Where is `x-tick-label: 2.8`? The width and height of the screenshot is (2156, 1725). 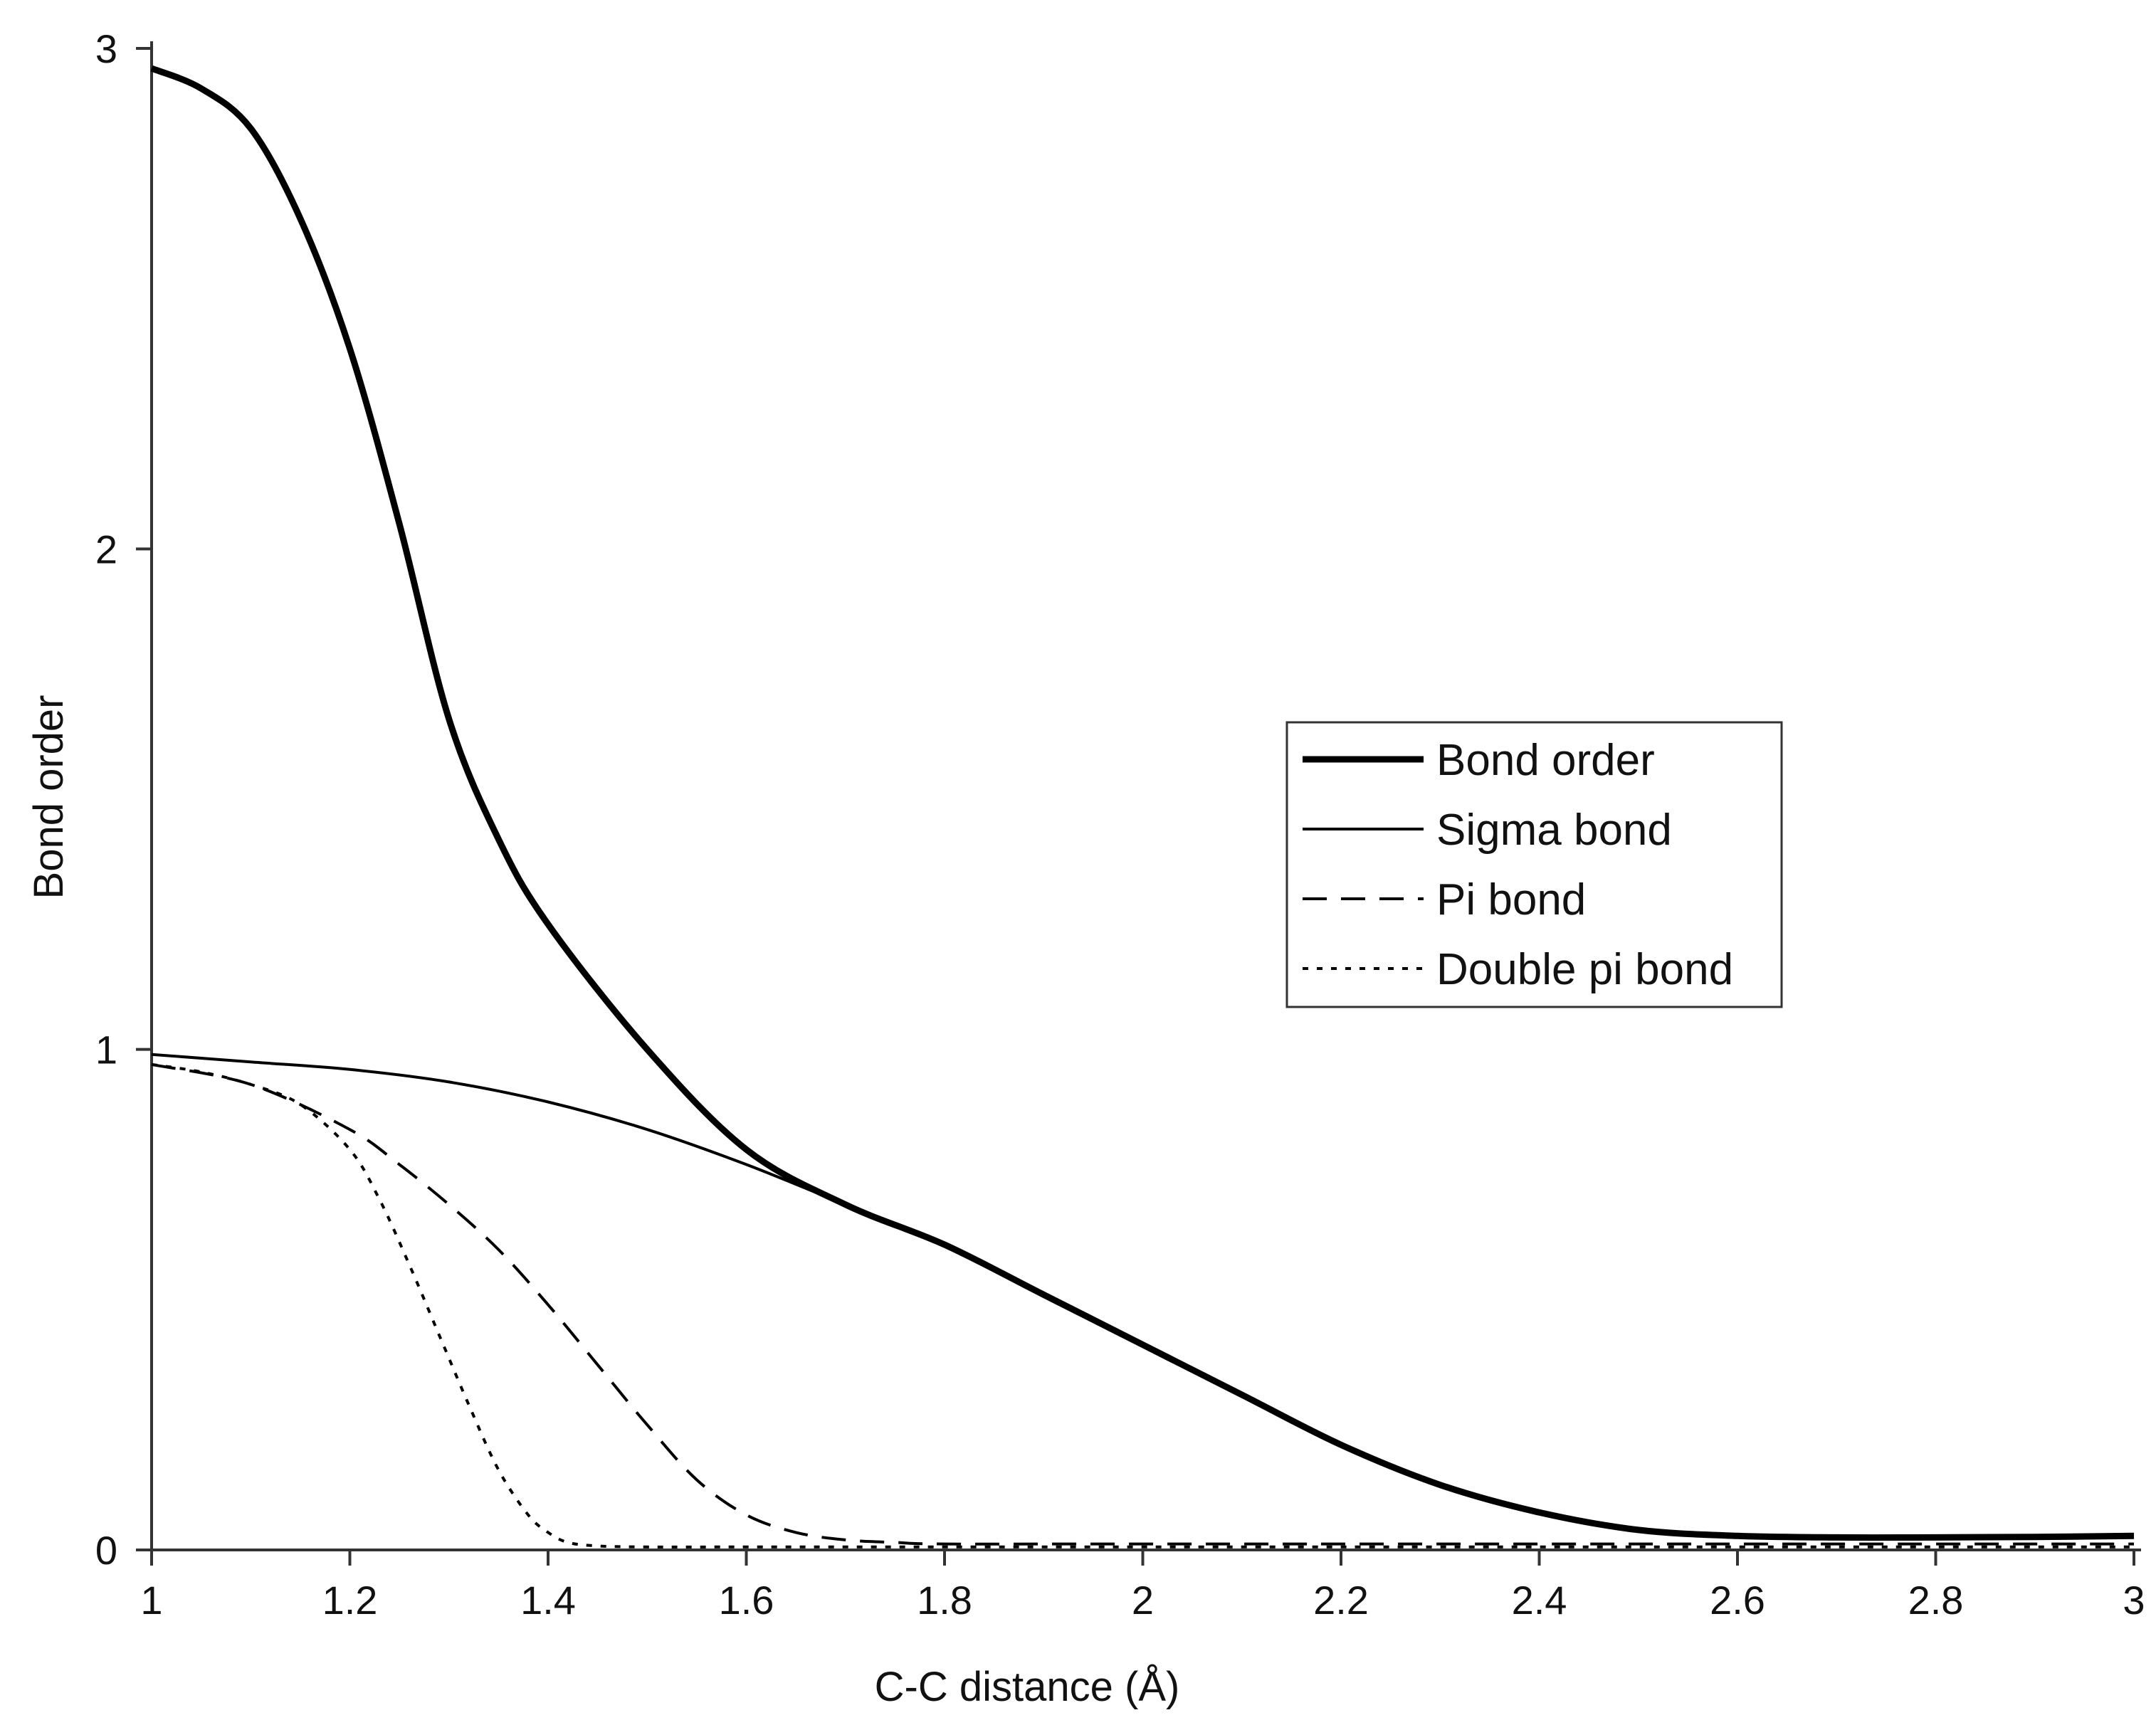
x-tick-label: 2.8 is located at coordinates (1936, 1600).